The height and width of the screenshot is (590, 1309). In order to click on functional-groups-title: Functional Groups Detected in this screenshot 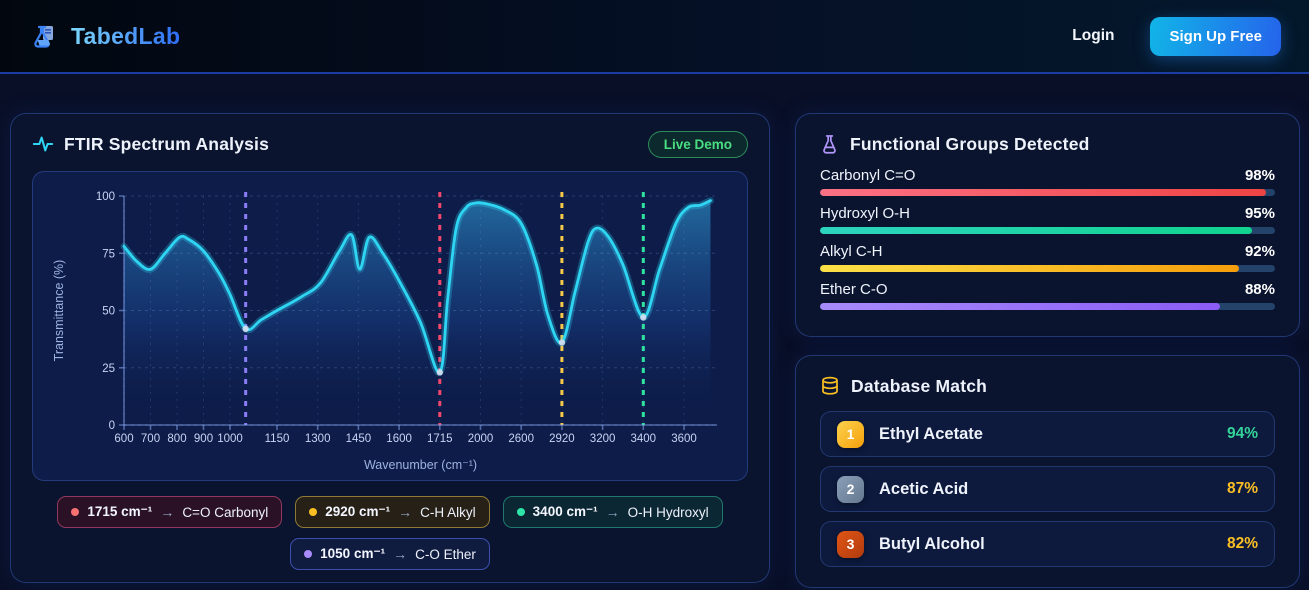, I will do `click(970, 143)`.